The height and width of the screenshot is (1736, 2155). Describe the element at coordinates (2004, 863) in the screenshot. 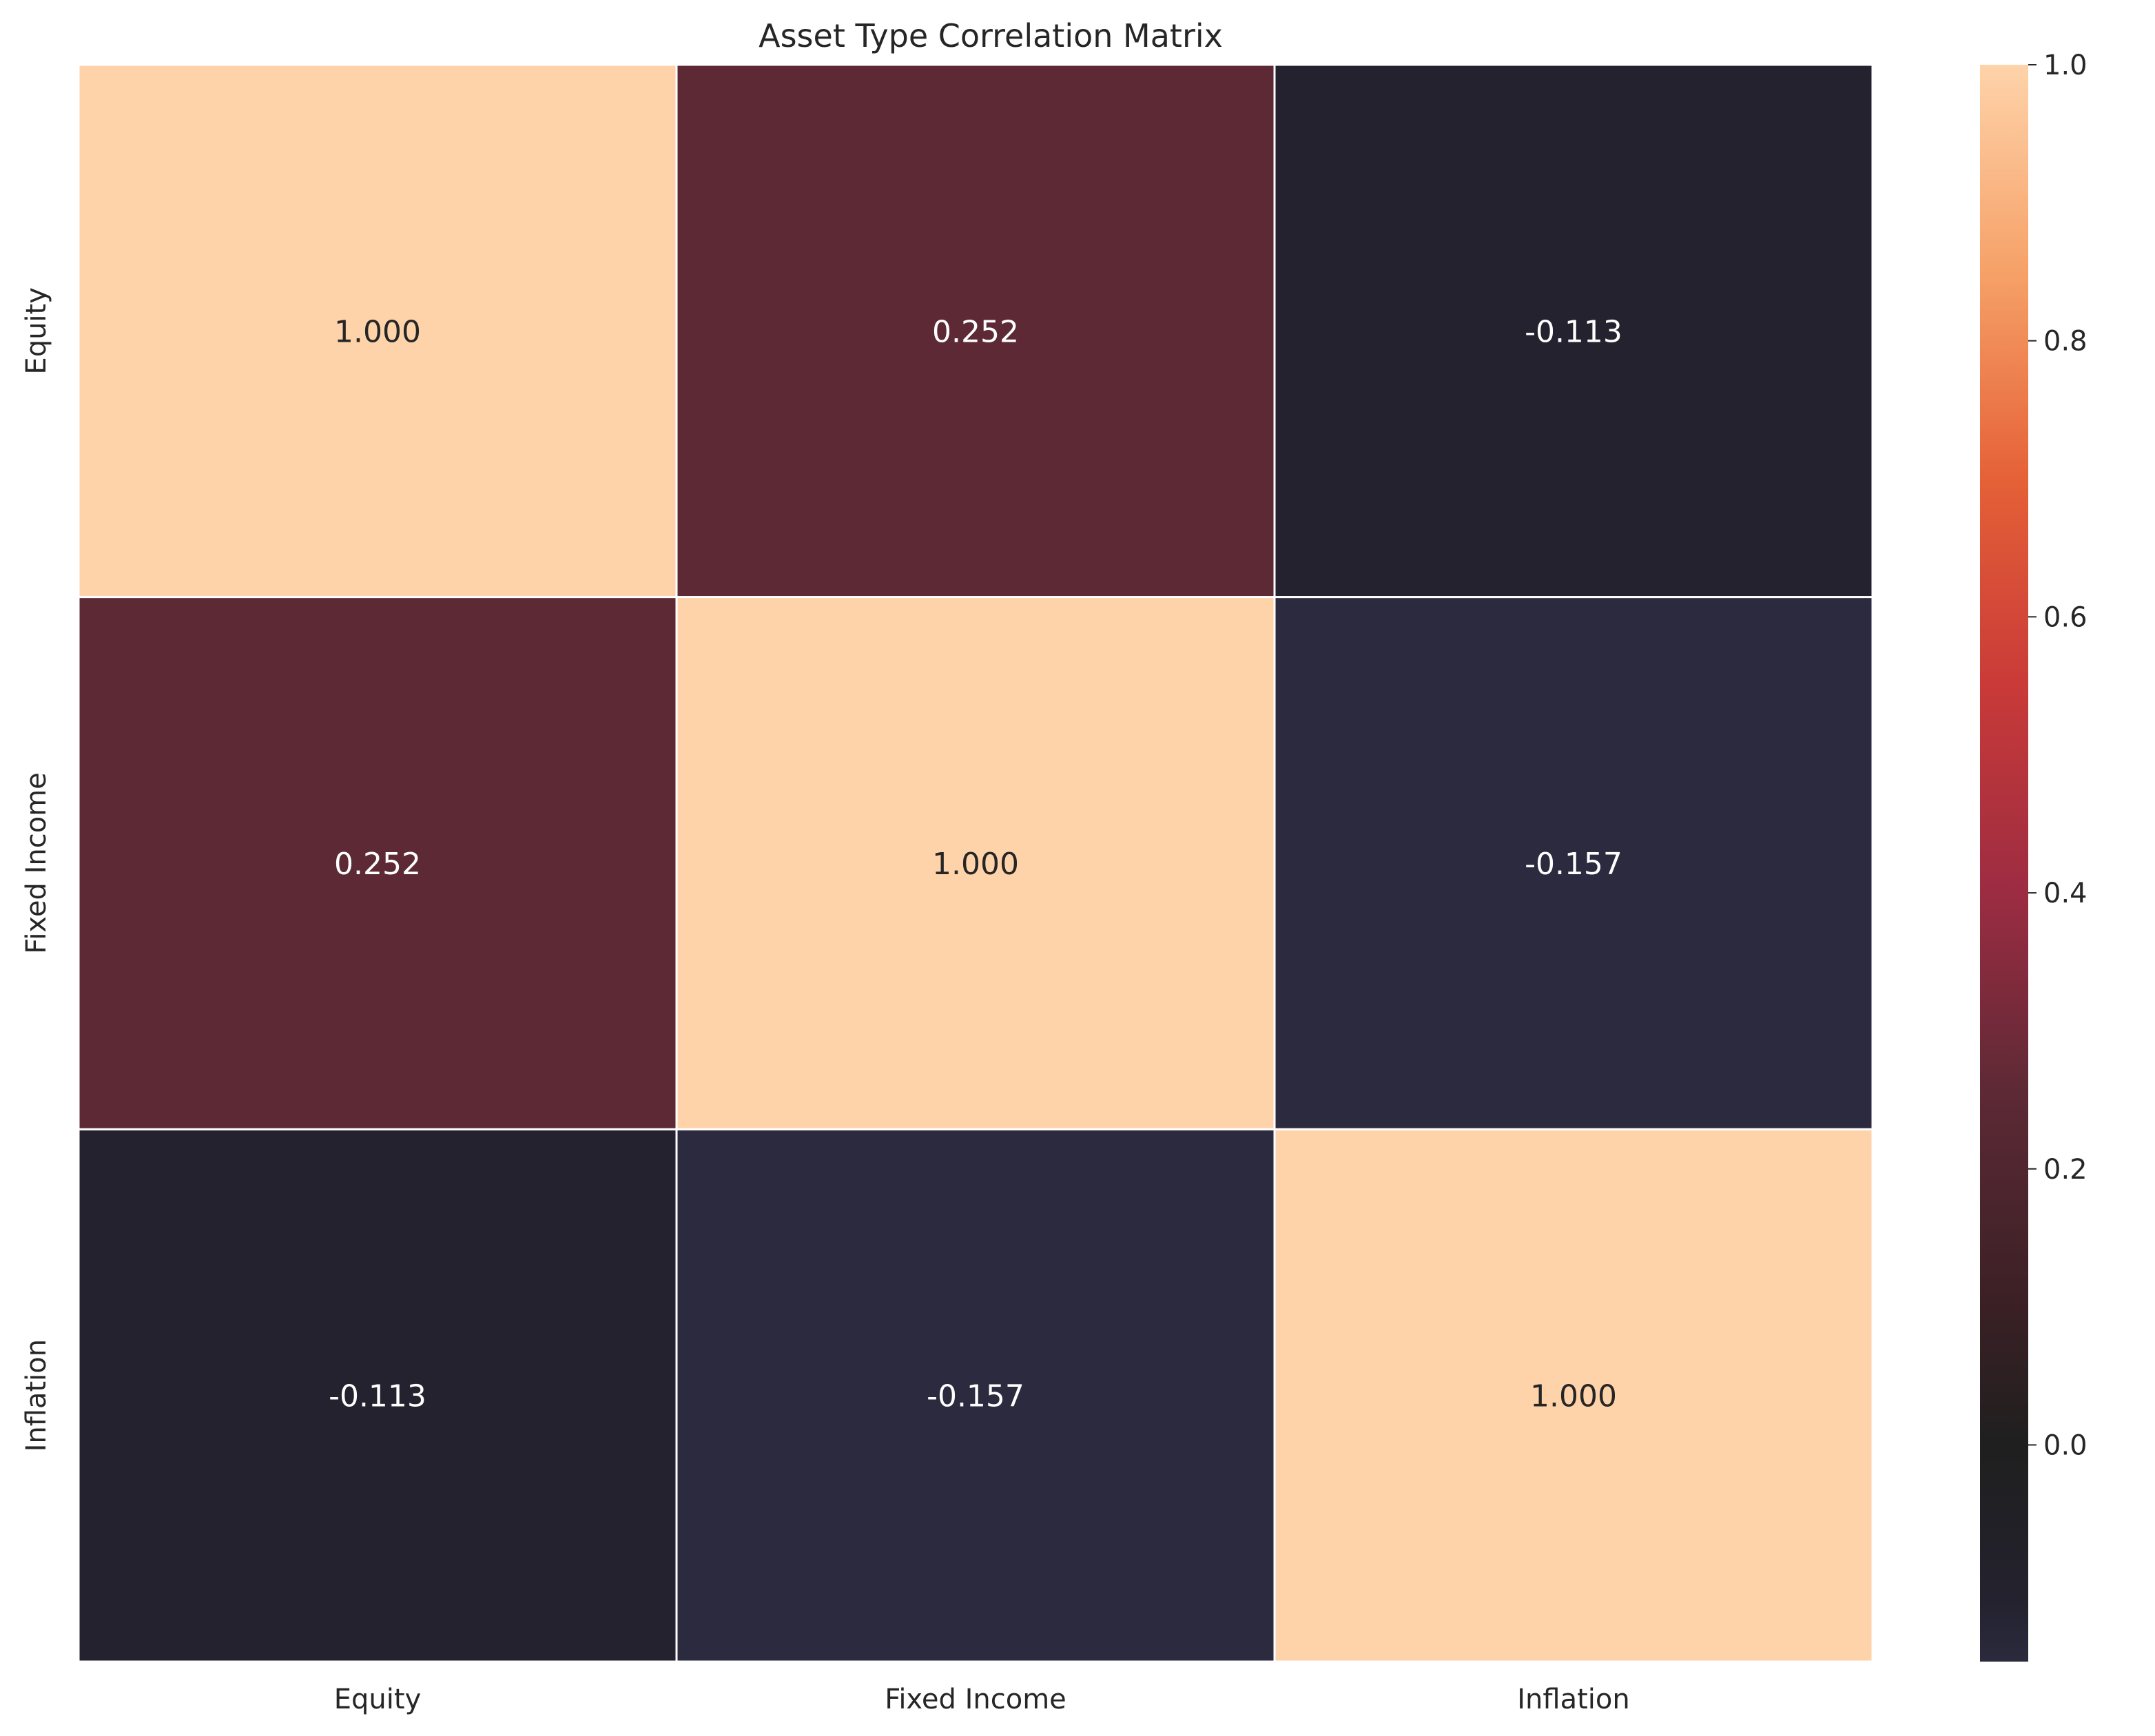

I see `colorbar` at that location.